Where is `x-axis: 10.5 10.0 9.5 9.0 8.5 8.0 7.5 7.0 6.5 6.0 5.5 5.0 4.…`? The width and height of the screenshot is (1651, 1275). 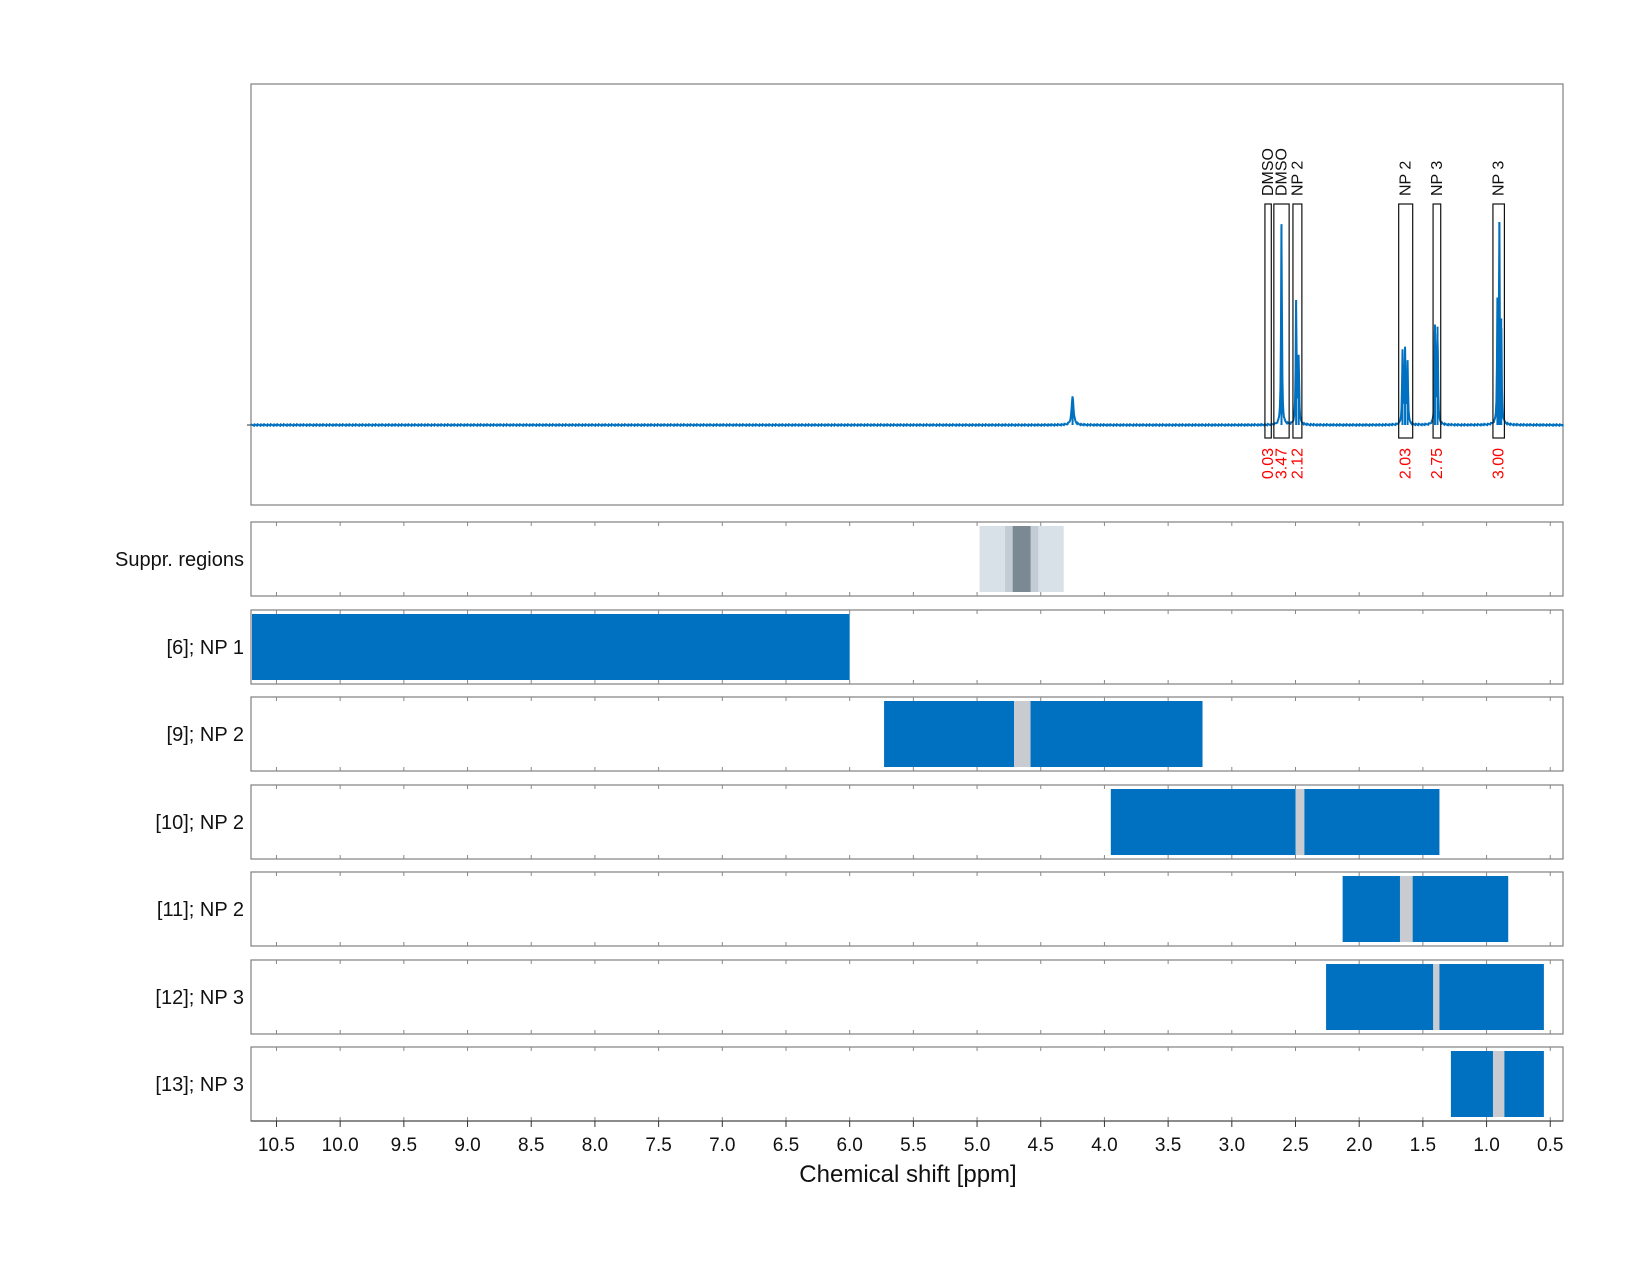
x-axis: 10.5 10.0 9.5 9.0 8.5 8.0 7.5 7.0 6.5 6.0 5.5 5.0 4.… is located at coordinates (907, 1138).